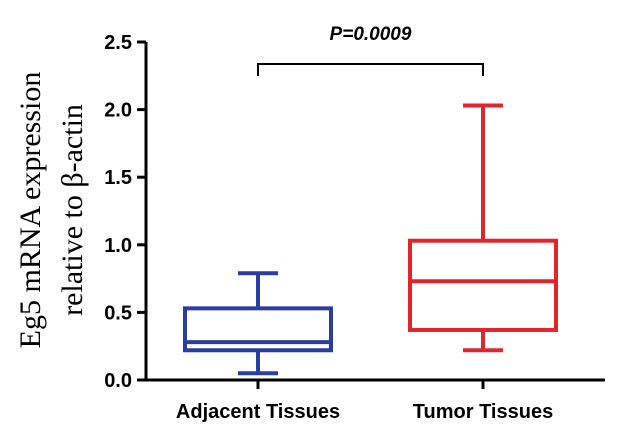 This screenshot has height=427, width=620. What do you see at coordinates (118, 246) in the screenshot?
I see `y-tick-label: 1.0` at bounding box center [118, 246].